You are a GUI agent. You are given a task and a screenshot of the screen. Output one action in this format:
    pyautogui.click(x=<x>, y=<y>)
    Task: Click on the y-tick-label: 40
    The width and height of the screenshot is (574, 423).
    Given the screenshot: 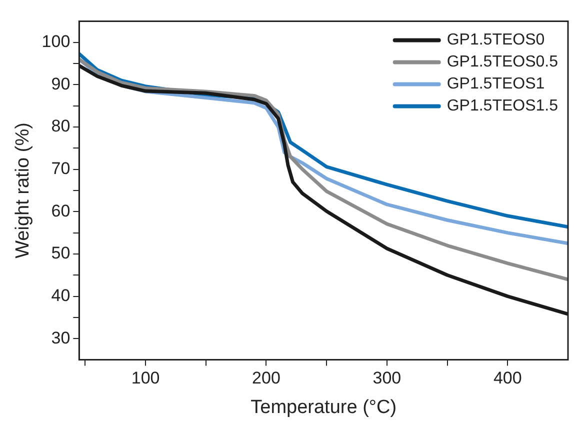 What is the action you would take?
    pyautogui.click(x=60, y=295)
    